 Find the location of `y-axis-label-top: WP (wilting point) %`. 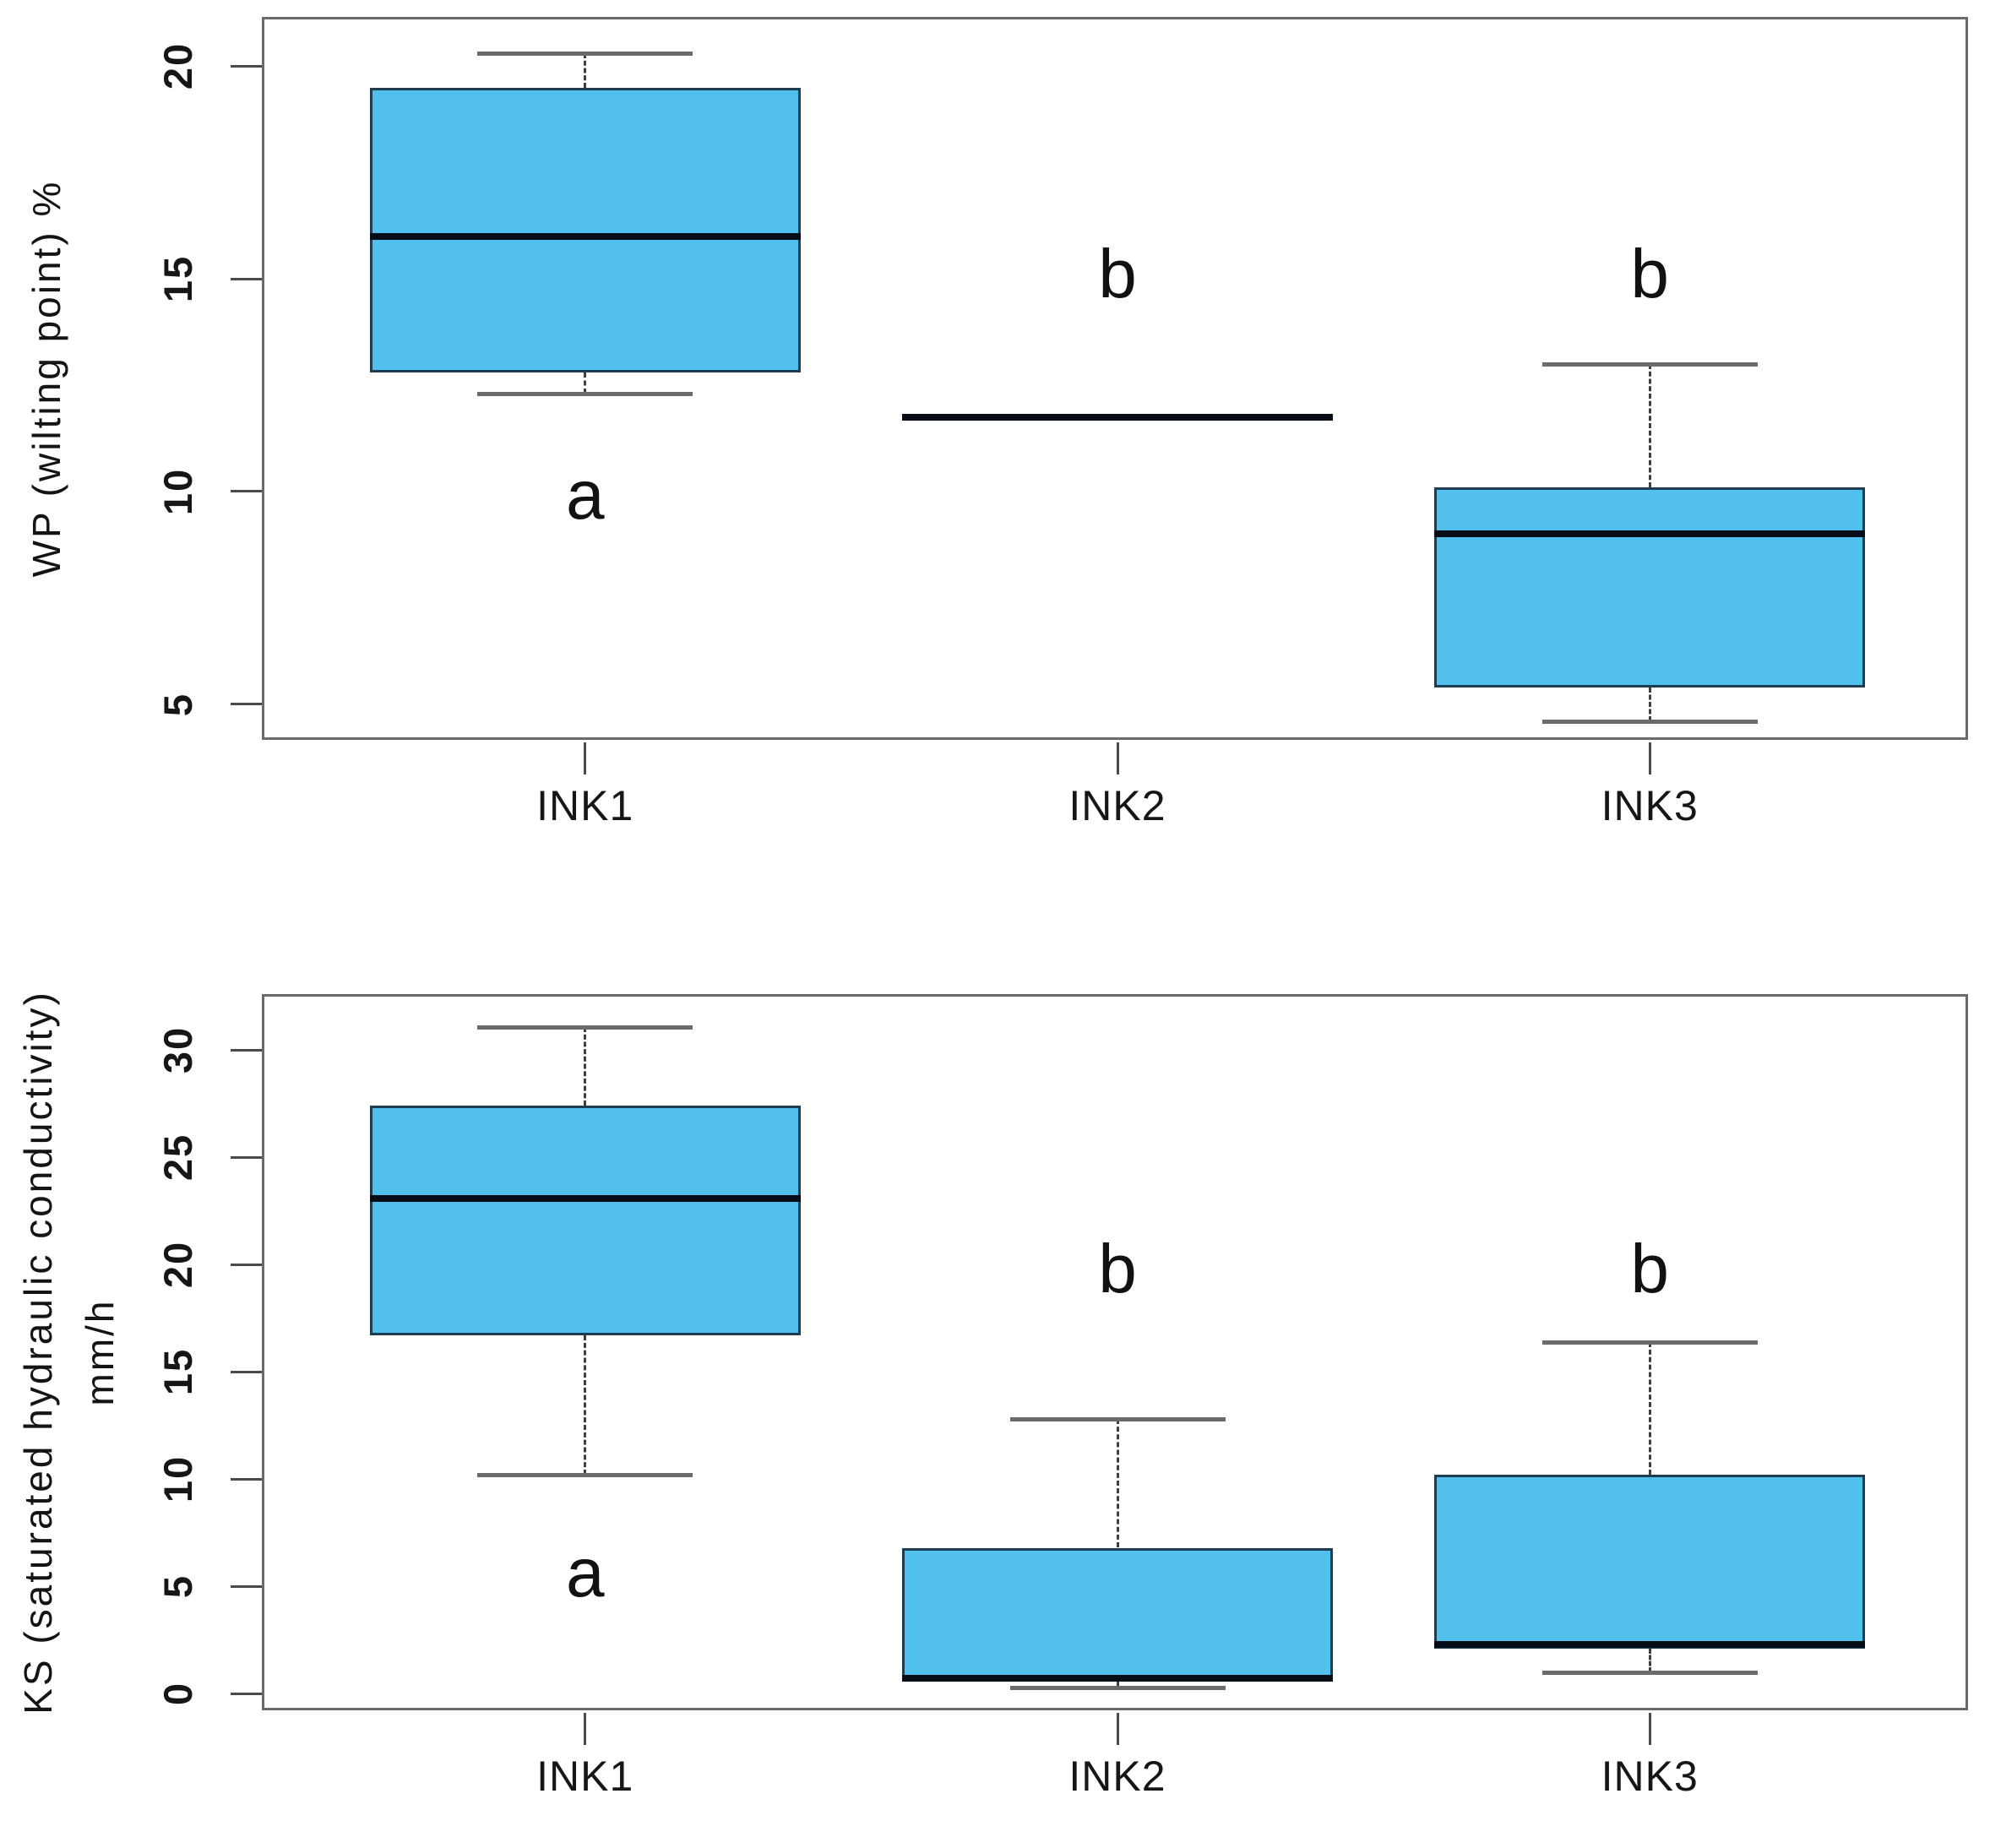

y-axis-label-top: WP (wilting point) % is located at coordinates (46, 378).